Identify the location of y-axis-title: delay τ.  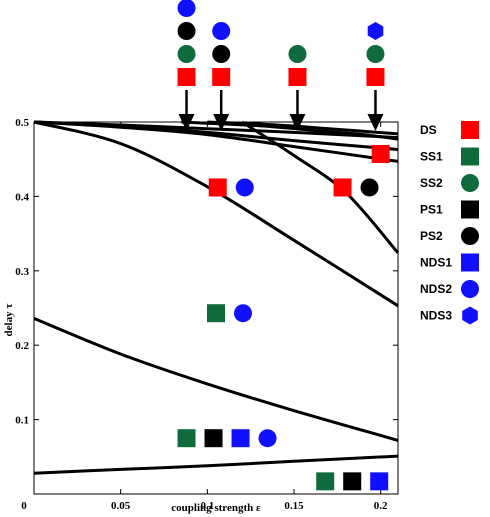
(9, 320).